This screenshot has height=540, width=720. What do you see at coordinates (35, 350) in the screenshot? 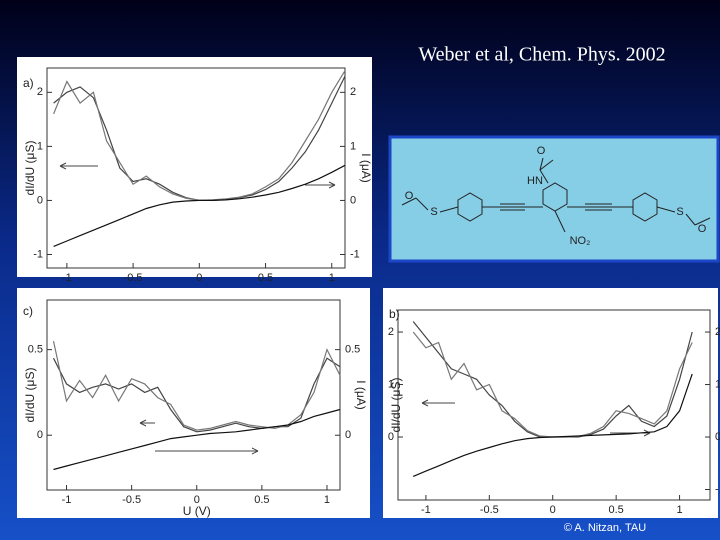
I see `y-tick-label: 0.5` at bounding box center [35, 350].